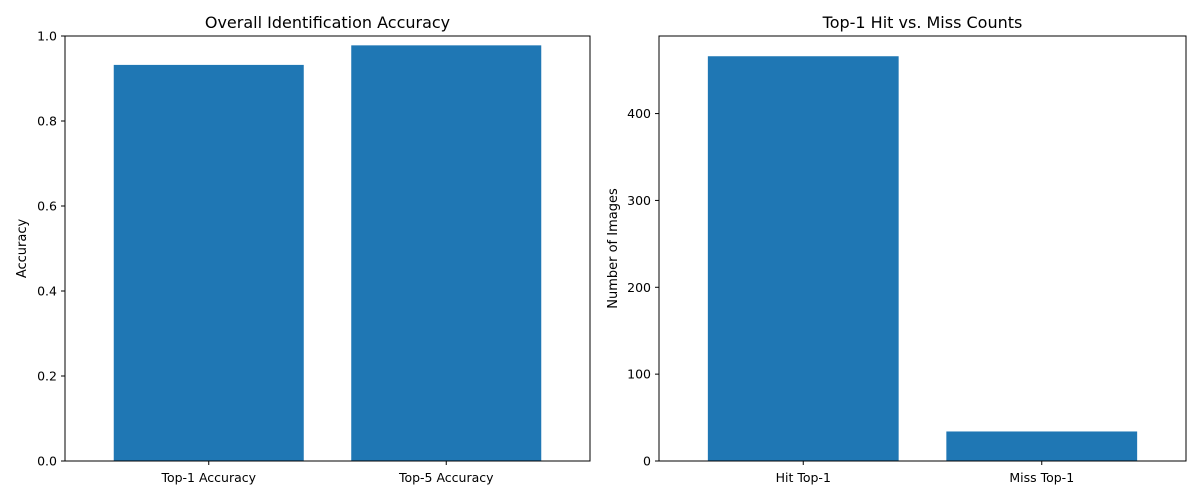 The image size is (1200, 500). I want to click on ytick-label-0-0: 0.0, so click(47, 461).